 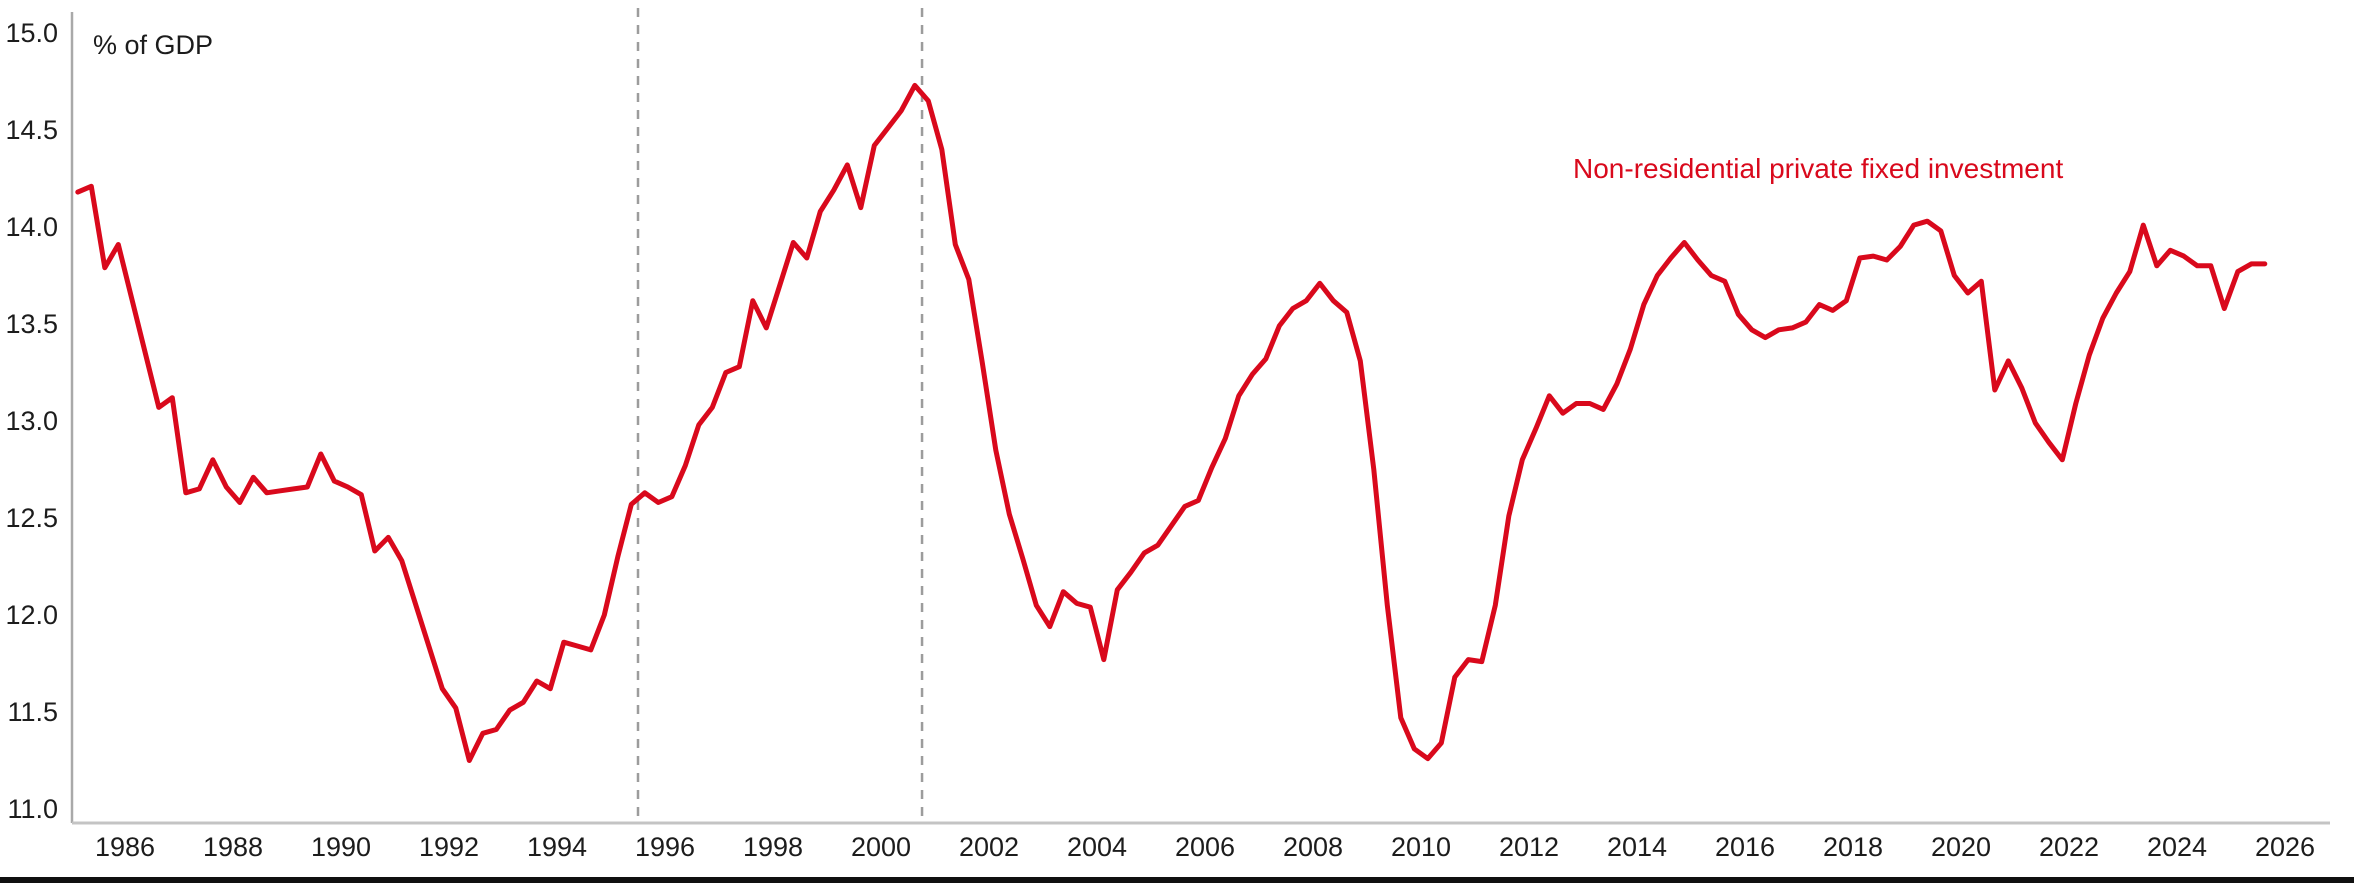 I want to click on x-tick-label: 2022, so click(x=2069, y=847).